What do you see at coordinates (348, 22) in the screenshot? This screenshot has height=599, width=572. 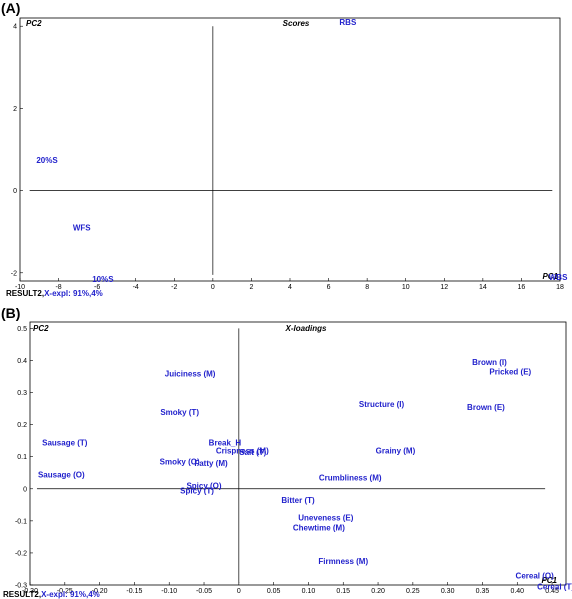 I see `scores-point-label: RBS` at bounding box center [348, 22].